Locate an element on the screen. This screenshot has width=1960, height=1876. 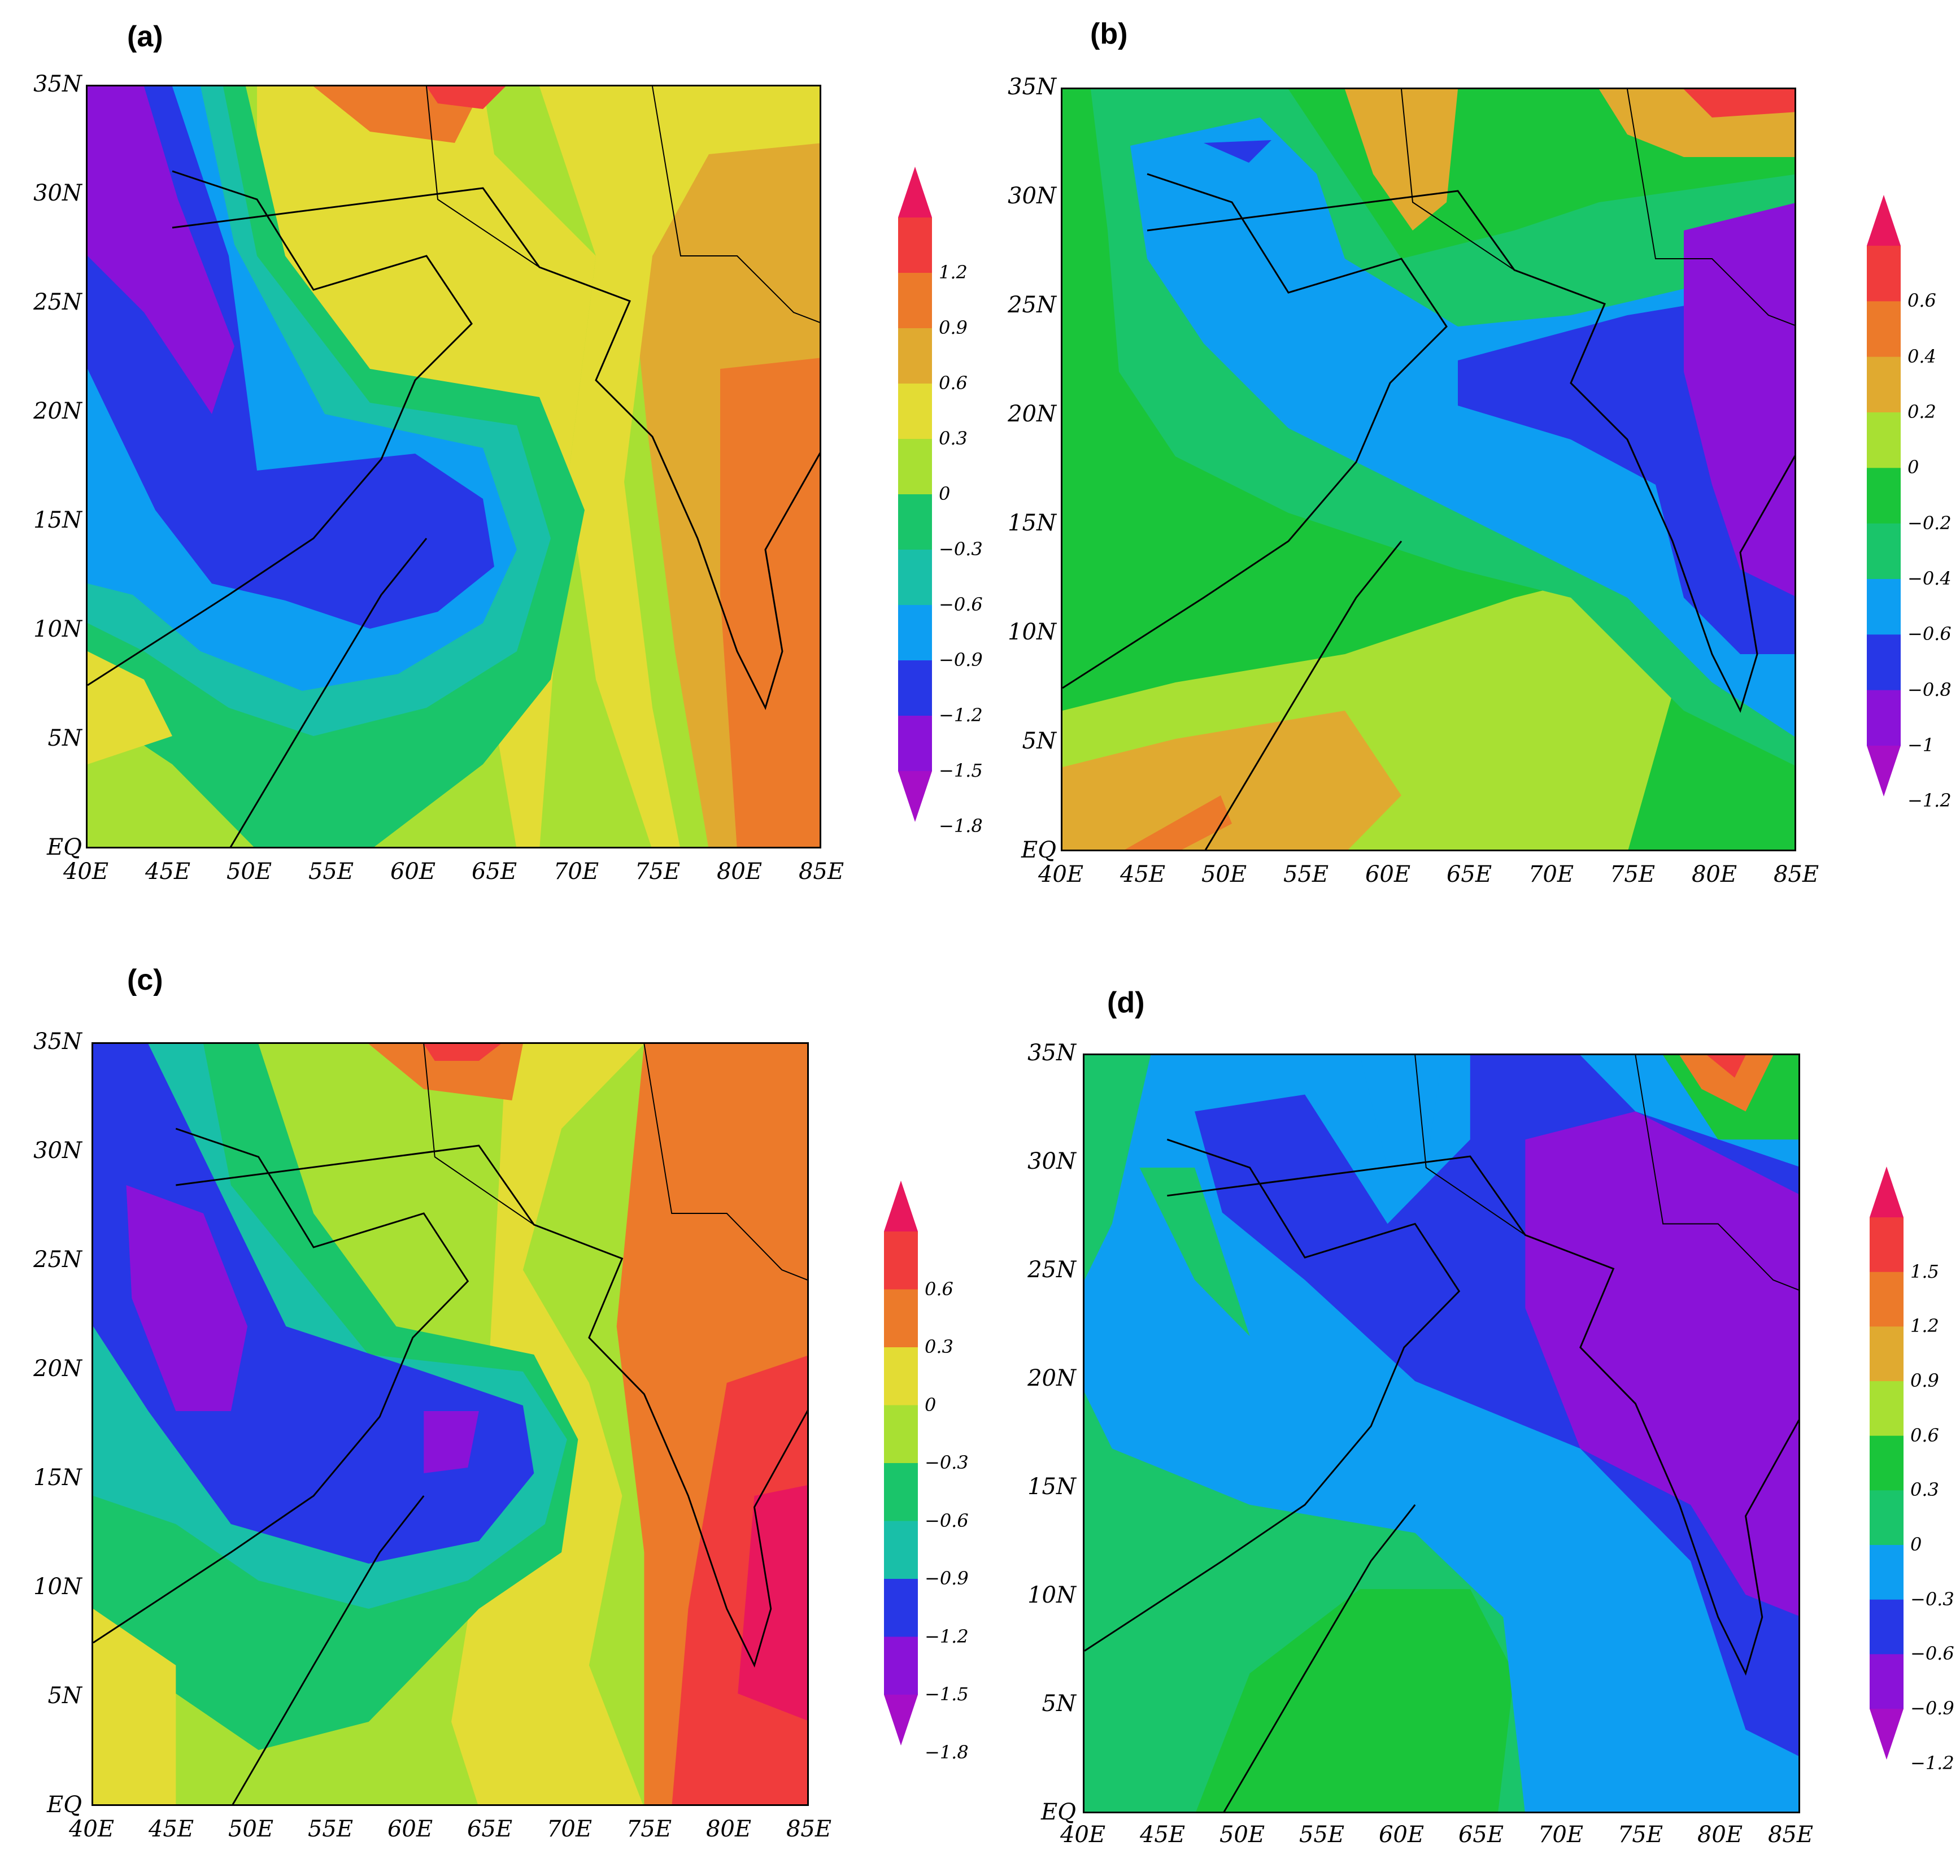
colorbar-tick-label: −1.8 is located at coordinates (947, 1752).